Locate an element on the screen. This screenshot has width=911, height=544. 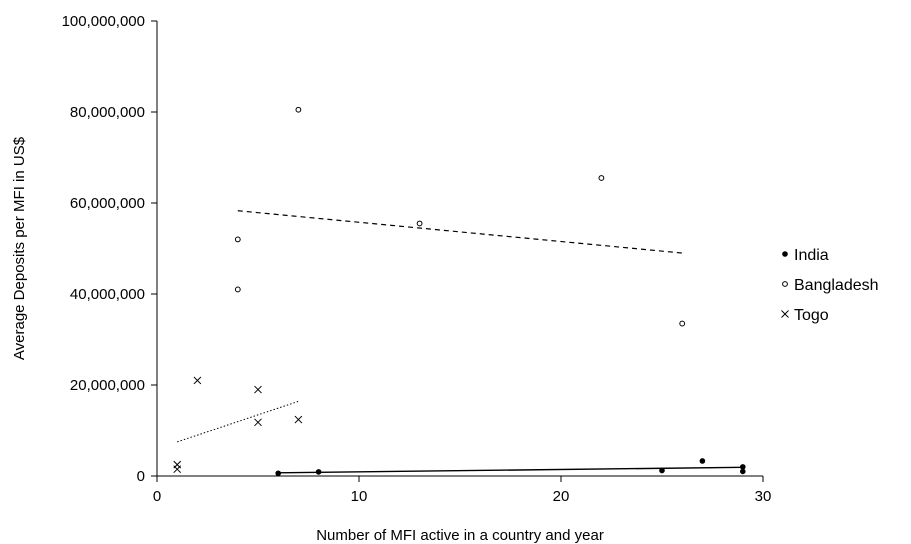
legend-marker-india is located at coordinates (785, 254).